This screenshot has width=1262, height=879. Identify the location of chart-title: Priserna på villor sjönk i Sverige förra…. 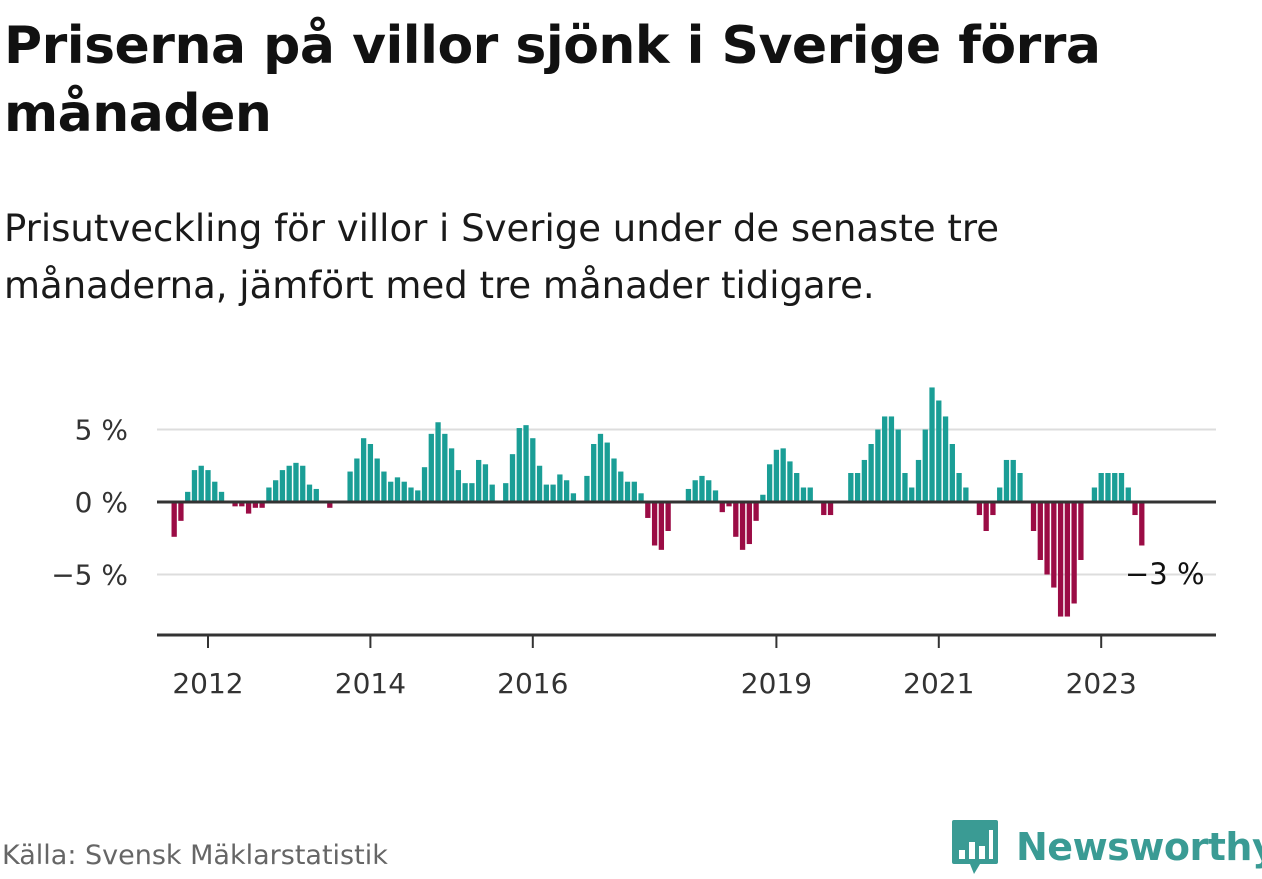
(552, 80).